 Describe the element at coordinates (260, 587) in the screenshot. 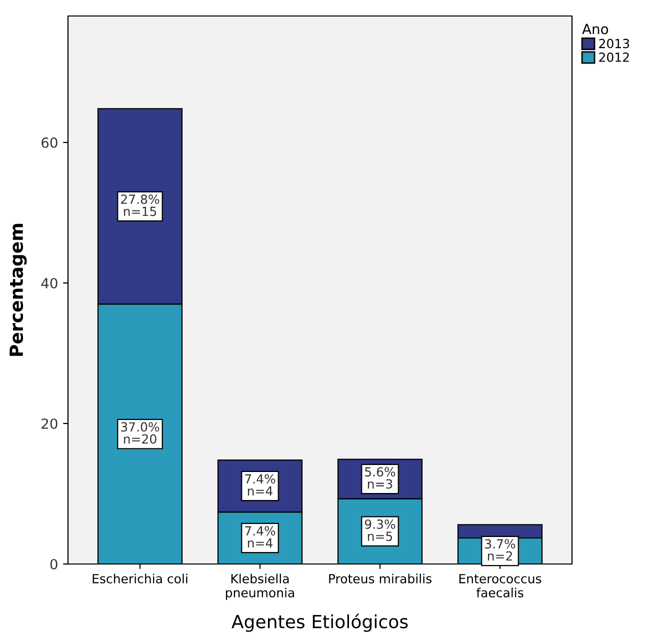

I see `x-tick-label: Klebsiella pneumonia` at that location.